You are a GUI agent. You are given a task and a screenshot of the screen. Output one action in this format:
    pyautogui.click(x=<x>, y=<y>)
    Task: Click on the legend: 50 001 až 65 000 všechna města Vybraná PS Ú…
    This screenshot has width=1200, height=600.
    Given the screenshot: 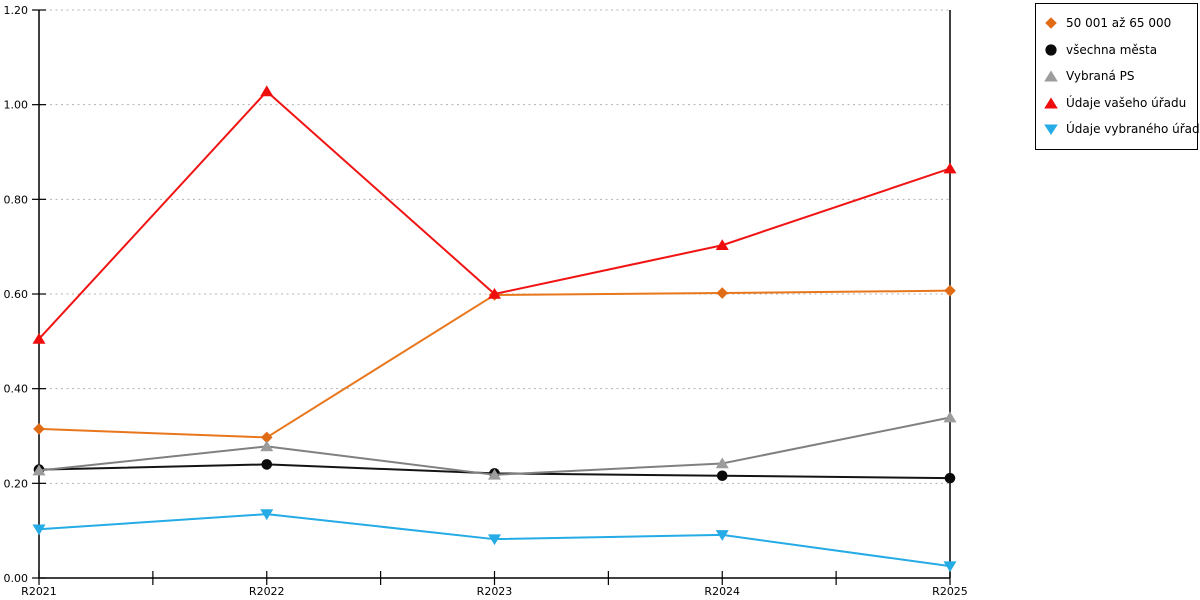 What is the action you would take?
    pyautogui.click(x=1117, y=76)
    